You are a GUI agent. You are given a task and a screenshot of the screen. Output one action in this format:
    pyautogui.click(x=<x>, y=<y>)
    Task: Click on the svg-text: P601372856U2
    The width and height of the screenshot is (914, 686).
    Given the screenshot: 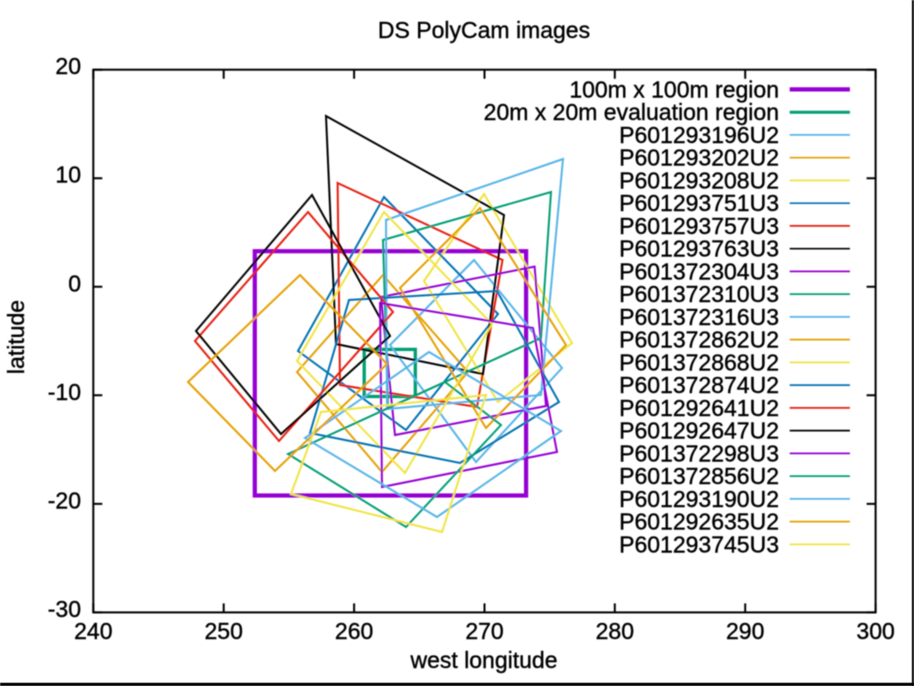 What is the action you would take?
    pyautogui.click(x=699, y=476)
    